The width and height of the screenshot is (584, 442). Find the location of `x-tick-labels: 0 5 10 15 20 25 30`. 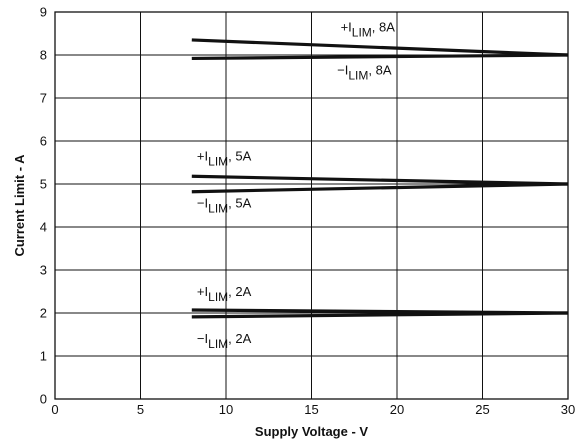

x-tick-labels: 0 5 10 15 20 25 30 is located at coordinates (313, 409).